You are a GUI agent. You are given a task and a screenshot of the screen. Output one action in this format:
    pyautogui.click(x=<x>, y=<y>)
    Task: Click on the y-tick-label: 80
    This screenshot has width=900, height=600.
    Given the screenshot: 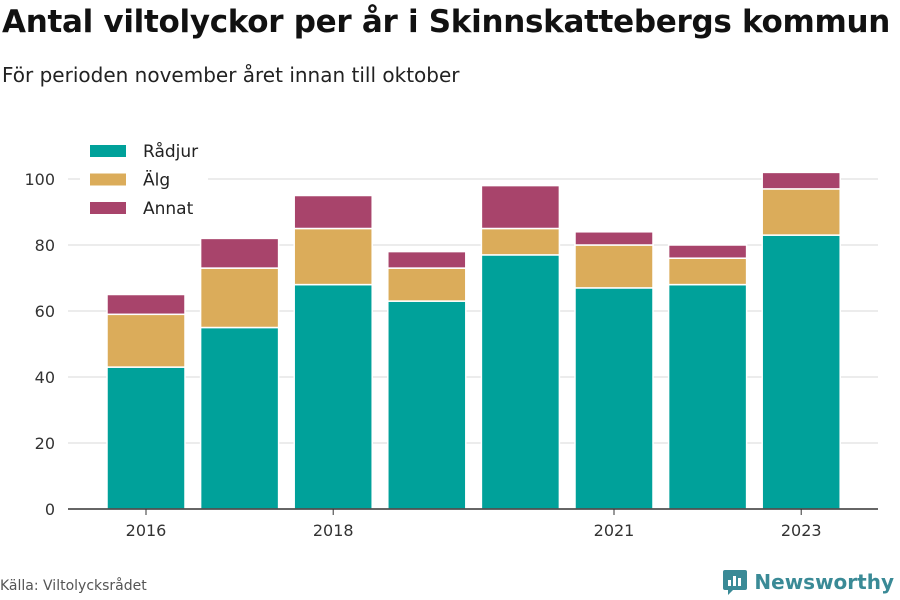 What is the action you would take?
    pyautogui.click(x=45, y=245)
    